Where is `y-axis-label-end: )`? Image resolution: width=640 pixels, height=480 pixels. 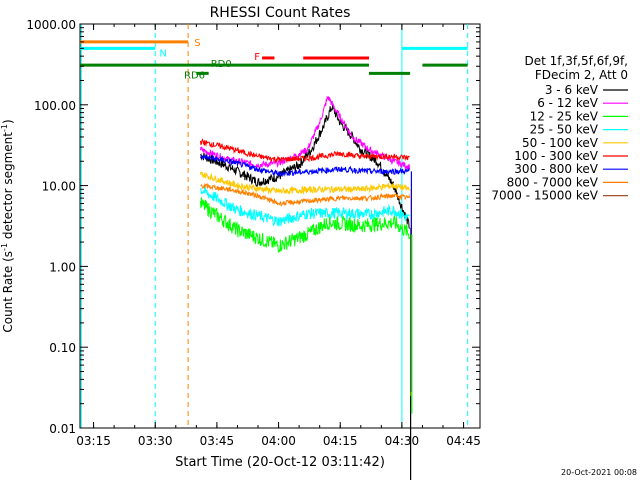
y-axis-label-end: ) is located at coordinates (8, 121).